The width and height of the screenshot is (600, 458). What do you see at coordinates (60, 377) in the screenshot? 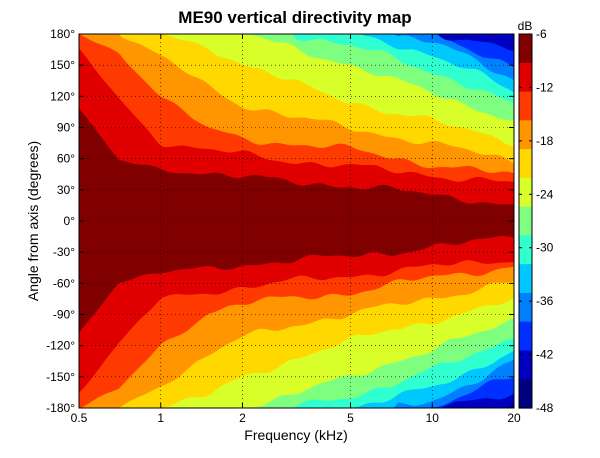
I see `y-tick-label: -150°` at bounding box center [60, 377].